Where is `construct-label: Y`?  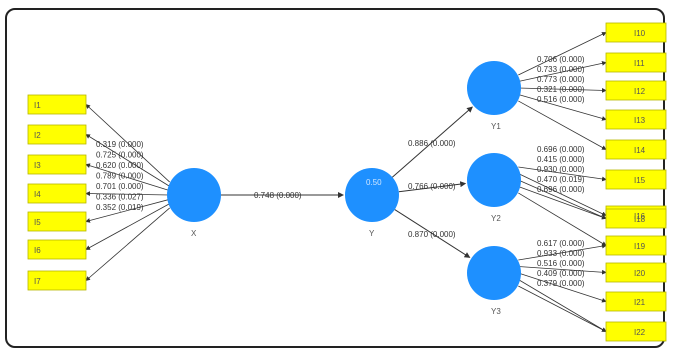 construct-label: Y is located at coordinates (372, 233).